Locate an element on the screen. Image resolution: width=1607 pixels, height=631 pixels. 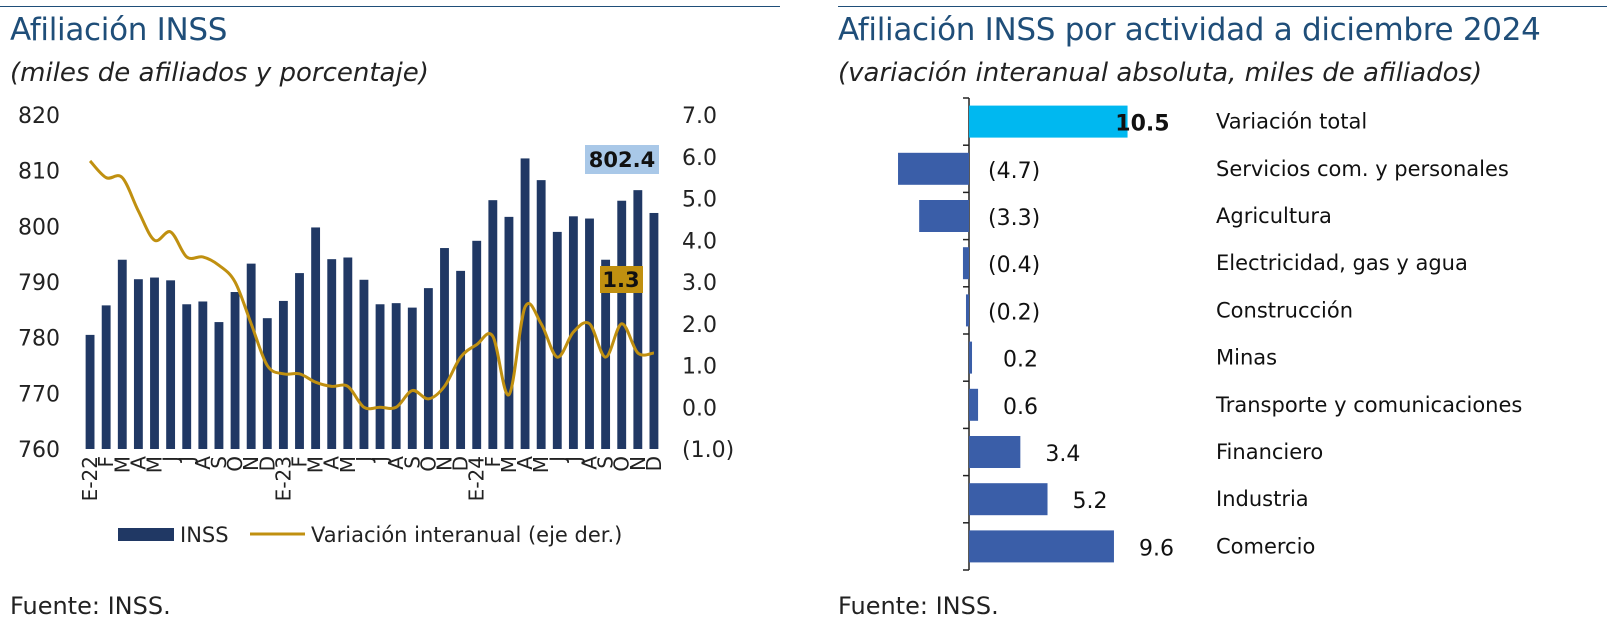
y-left-tick-label: 800 is located at coordinates (39, 227).